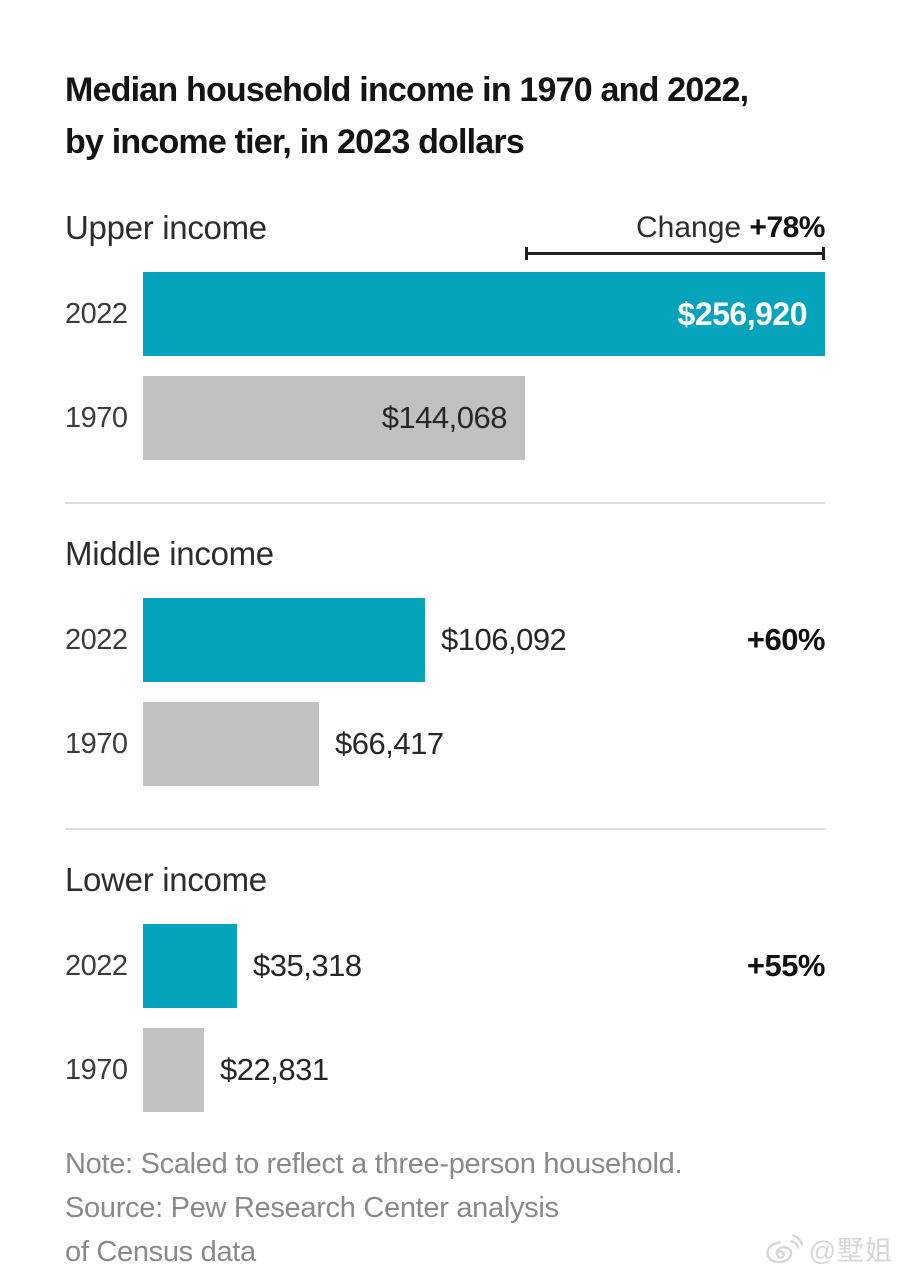 The image size is (905, 1278). What do you see at coordinates (786, 639) in the screenshot?
I see `percent-change-middle: +60%` at bounding box center [786, 639].